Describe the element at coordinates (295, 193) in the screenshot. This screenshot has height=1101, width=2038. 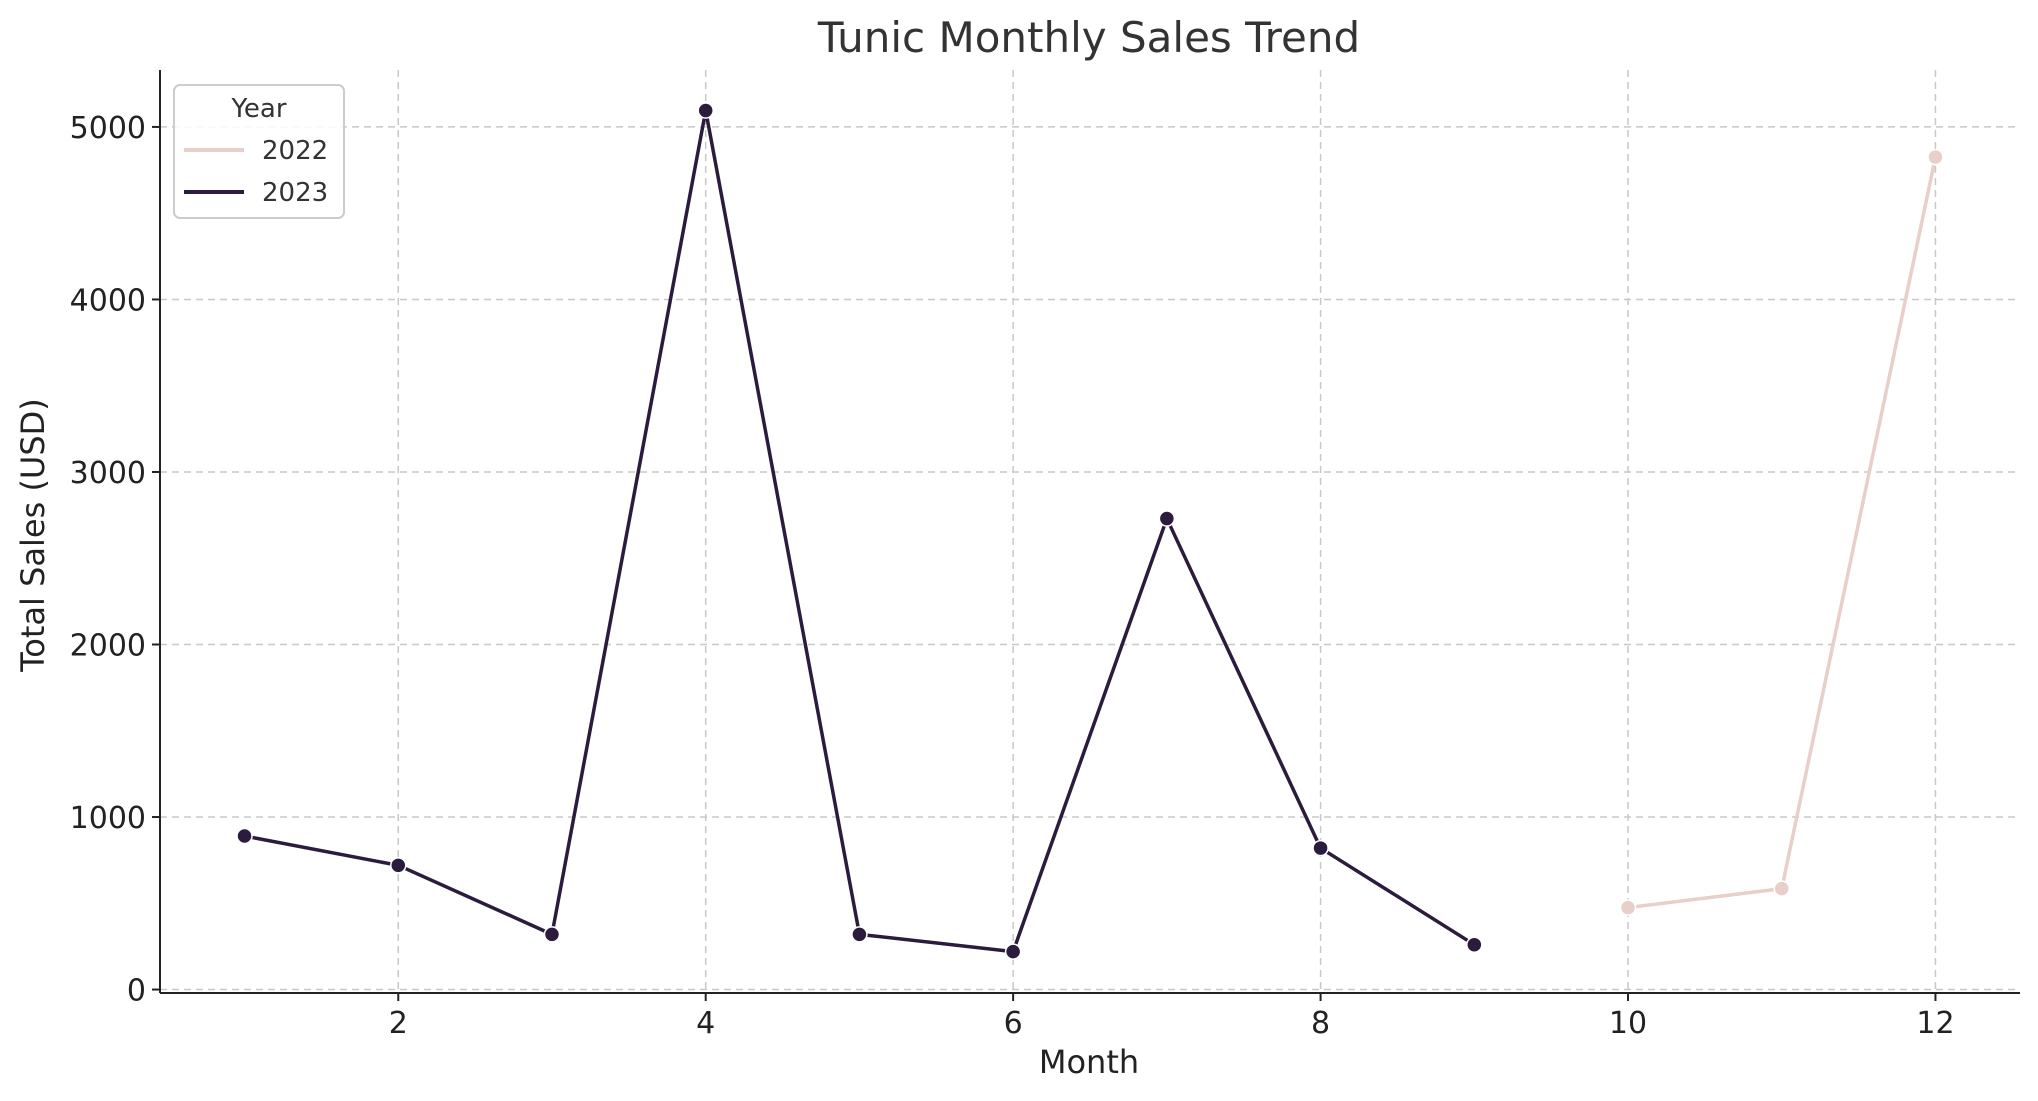
I see `legend-label-2023: 2023` at that location.